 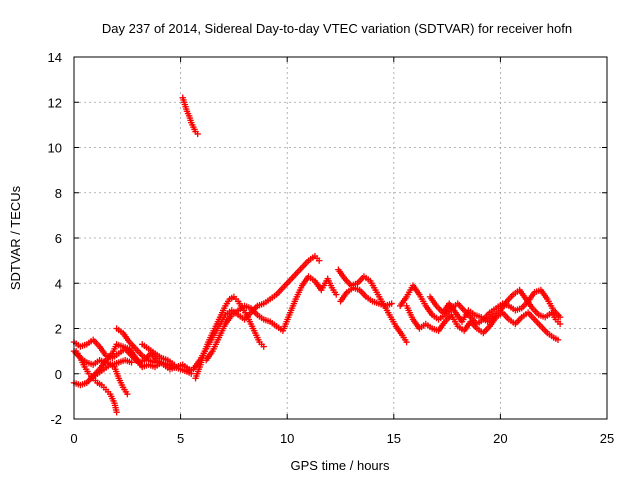 What do you see at coordinates (366, 297) in the screenshot?
I see `series-track-m` at bounding box center [366, 297].